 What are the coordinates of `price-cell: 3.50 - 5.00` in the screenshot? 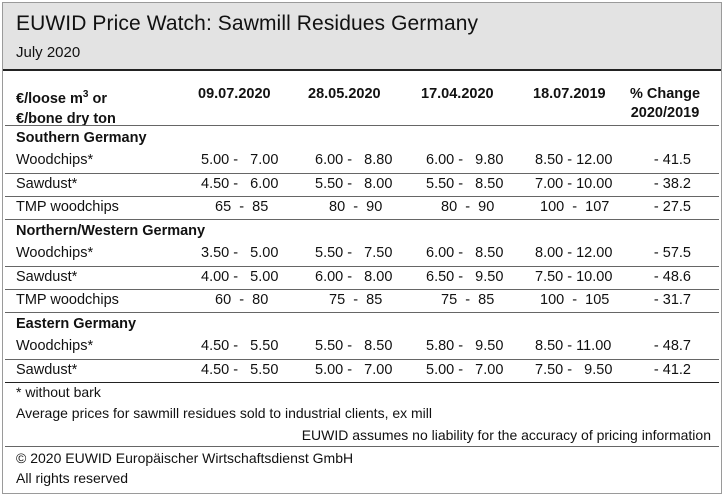 It's located at (240, 253).